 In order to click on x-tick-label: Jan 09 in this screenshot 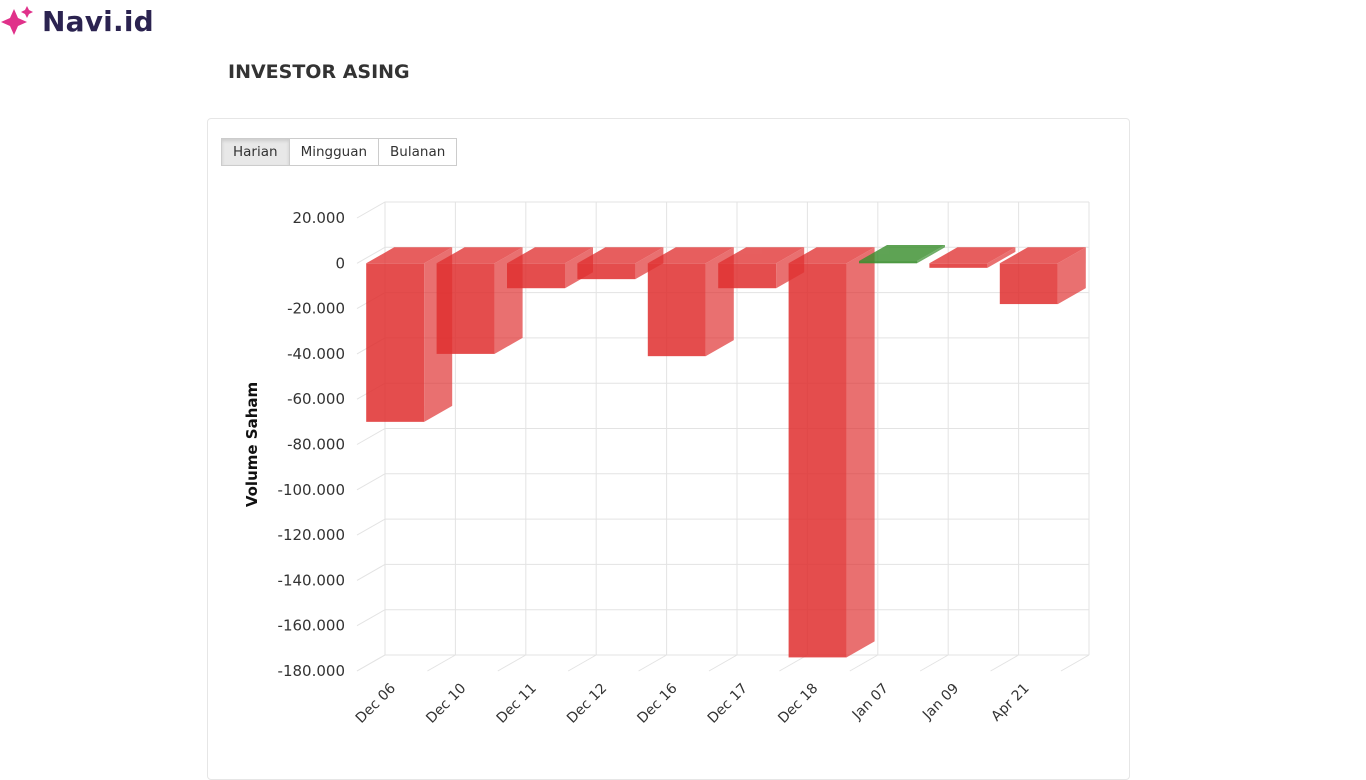, I will do `click(940, 702)`.